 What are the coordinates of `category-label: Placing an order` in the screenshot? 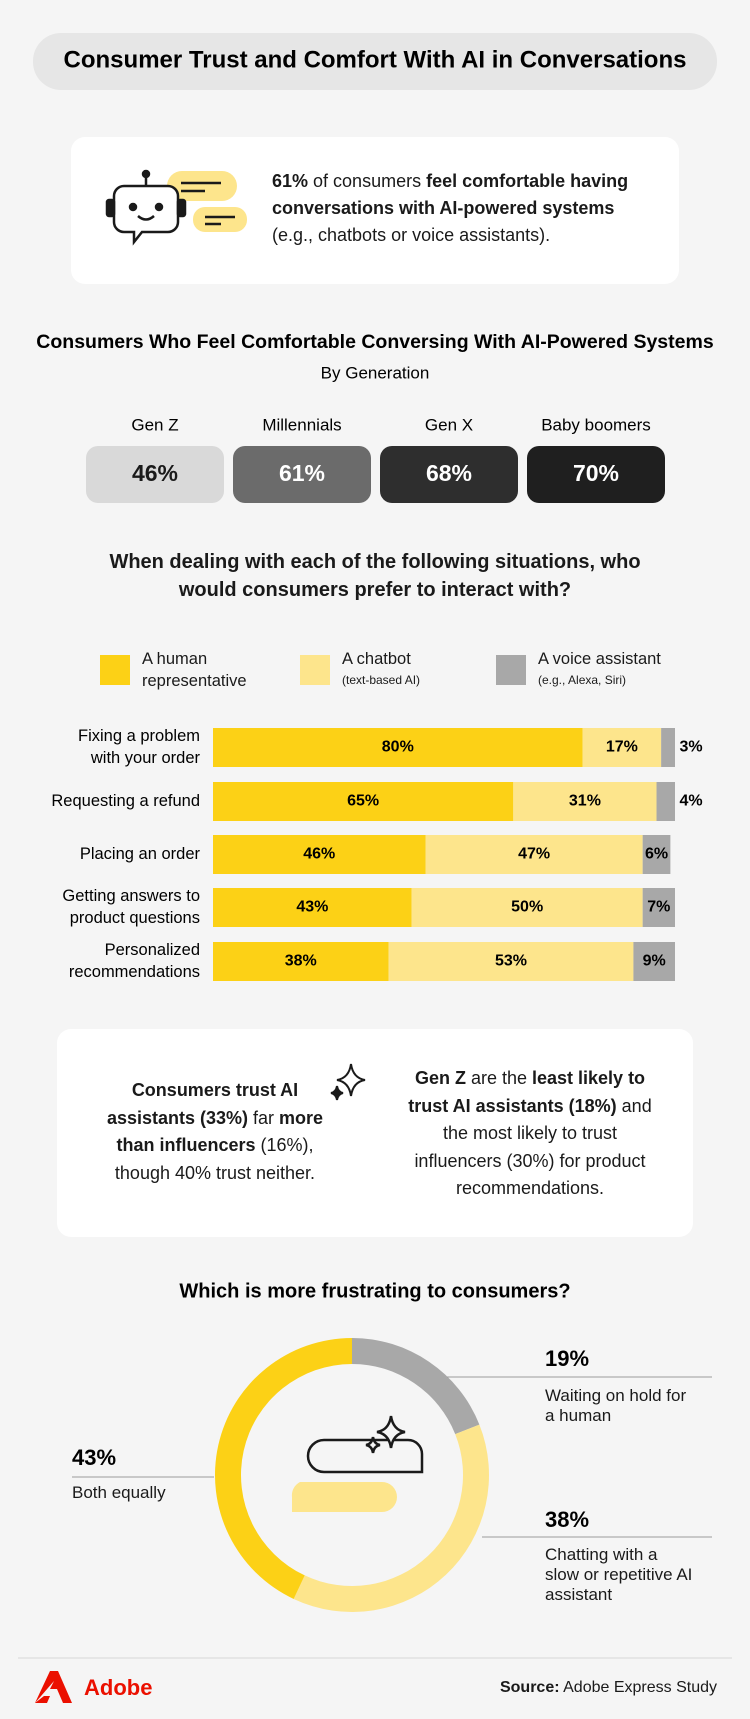 It's located at (140, 854).